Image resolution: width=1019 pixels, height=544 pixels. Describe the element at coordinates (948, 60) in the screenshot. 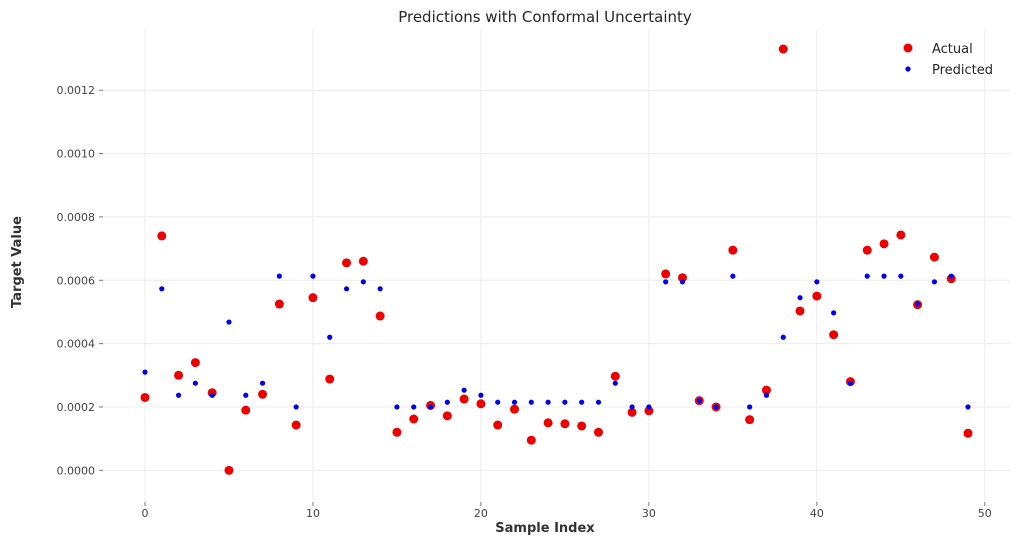

I see `legend: Actual Predicted` at that location.